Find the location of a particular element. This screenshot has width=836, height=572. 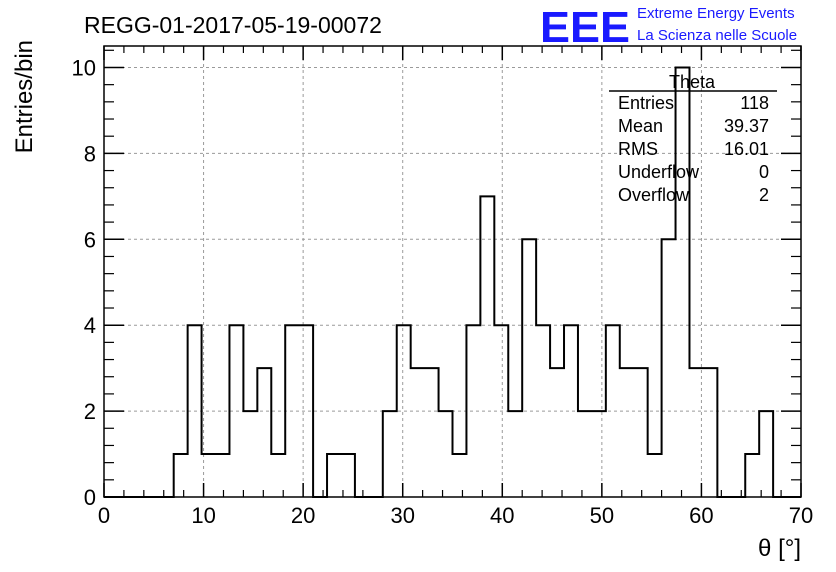

x-tick-label: 20 is located at coordinates (303, 515).